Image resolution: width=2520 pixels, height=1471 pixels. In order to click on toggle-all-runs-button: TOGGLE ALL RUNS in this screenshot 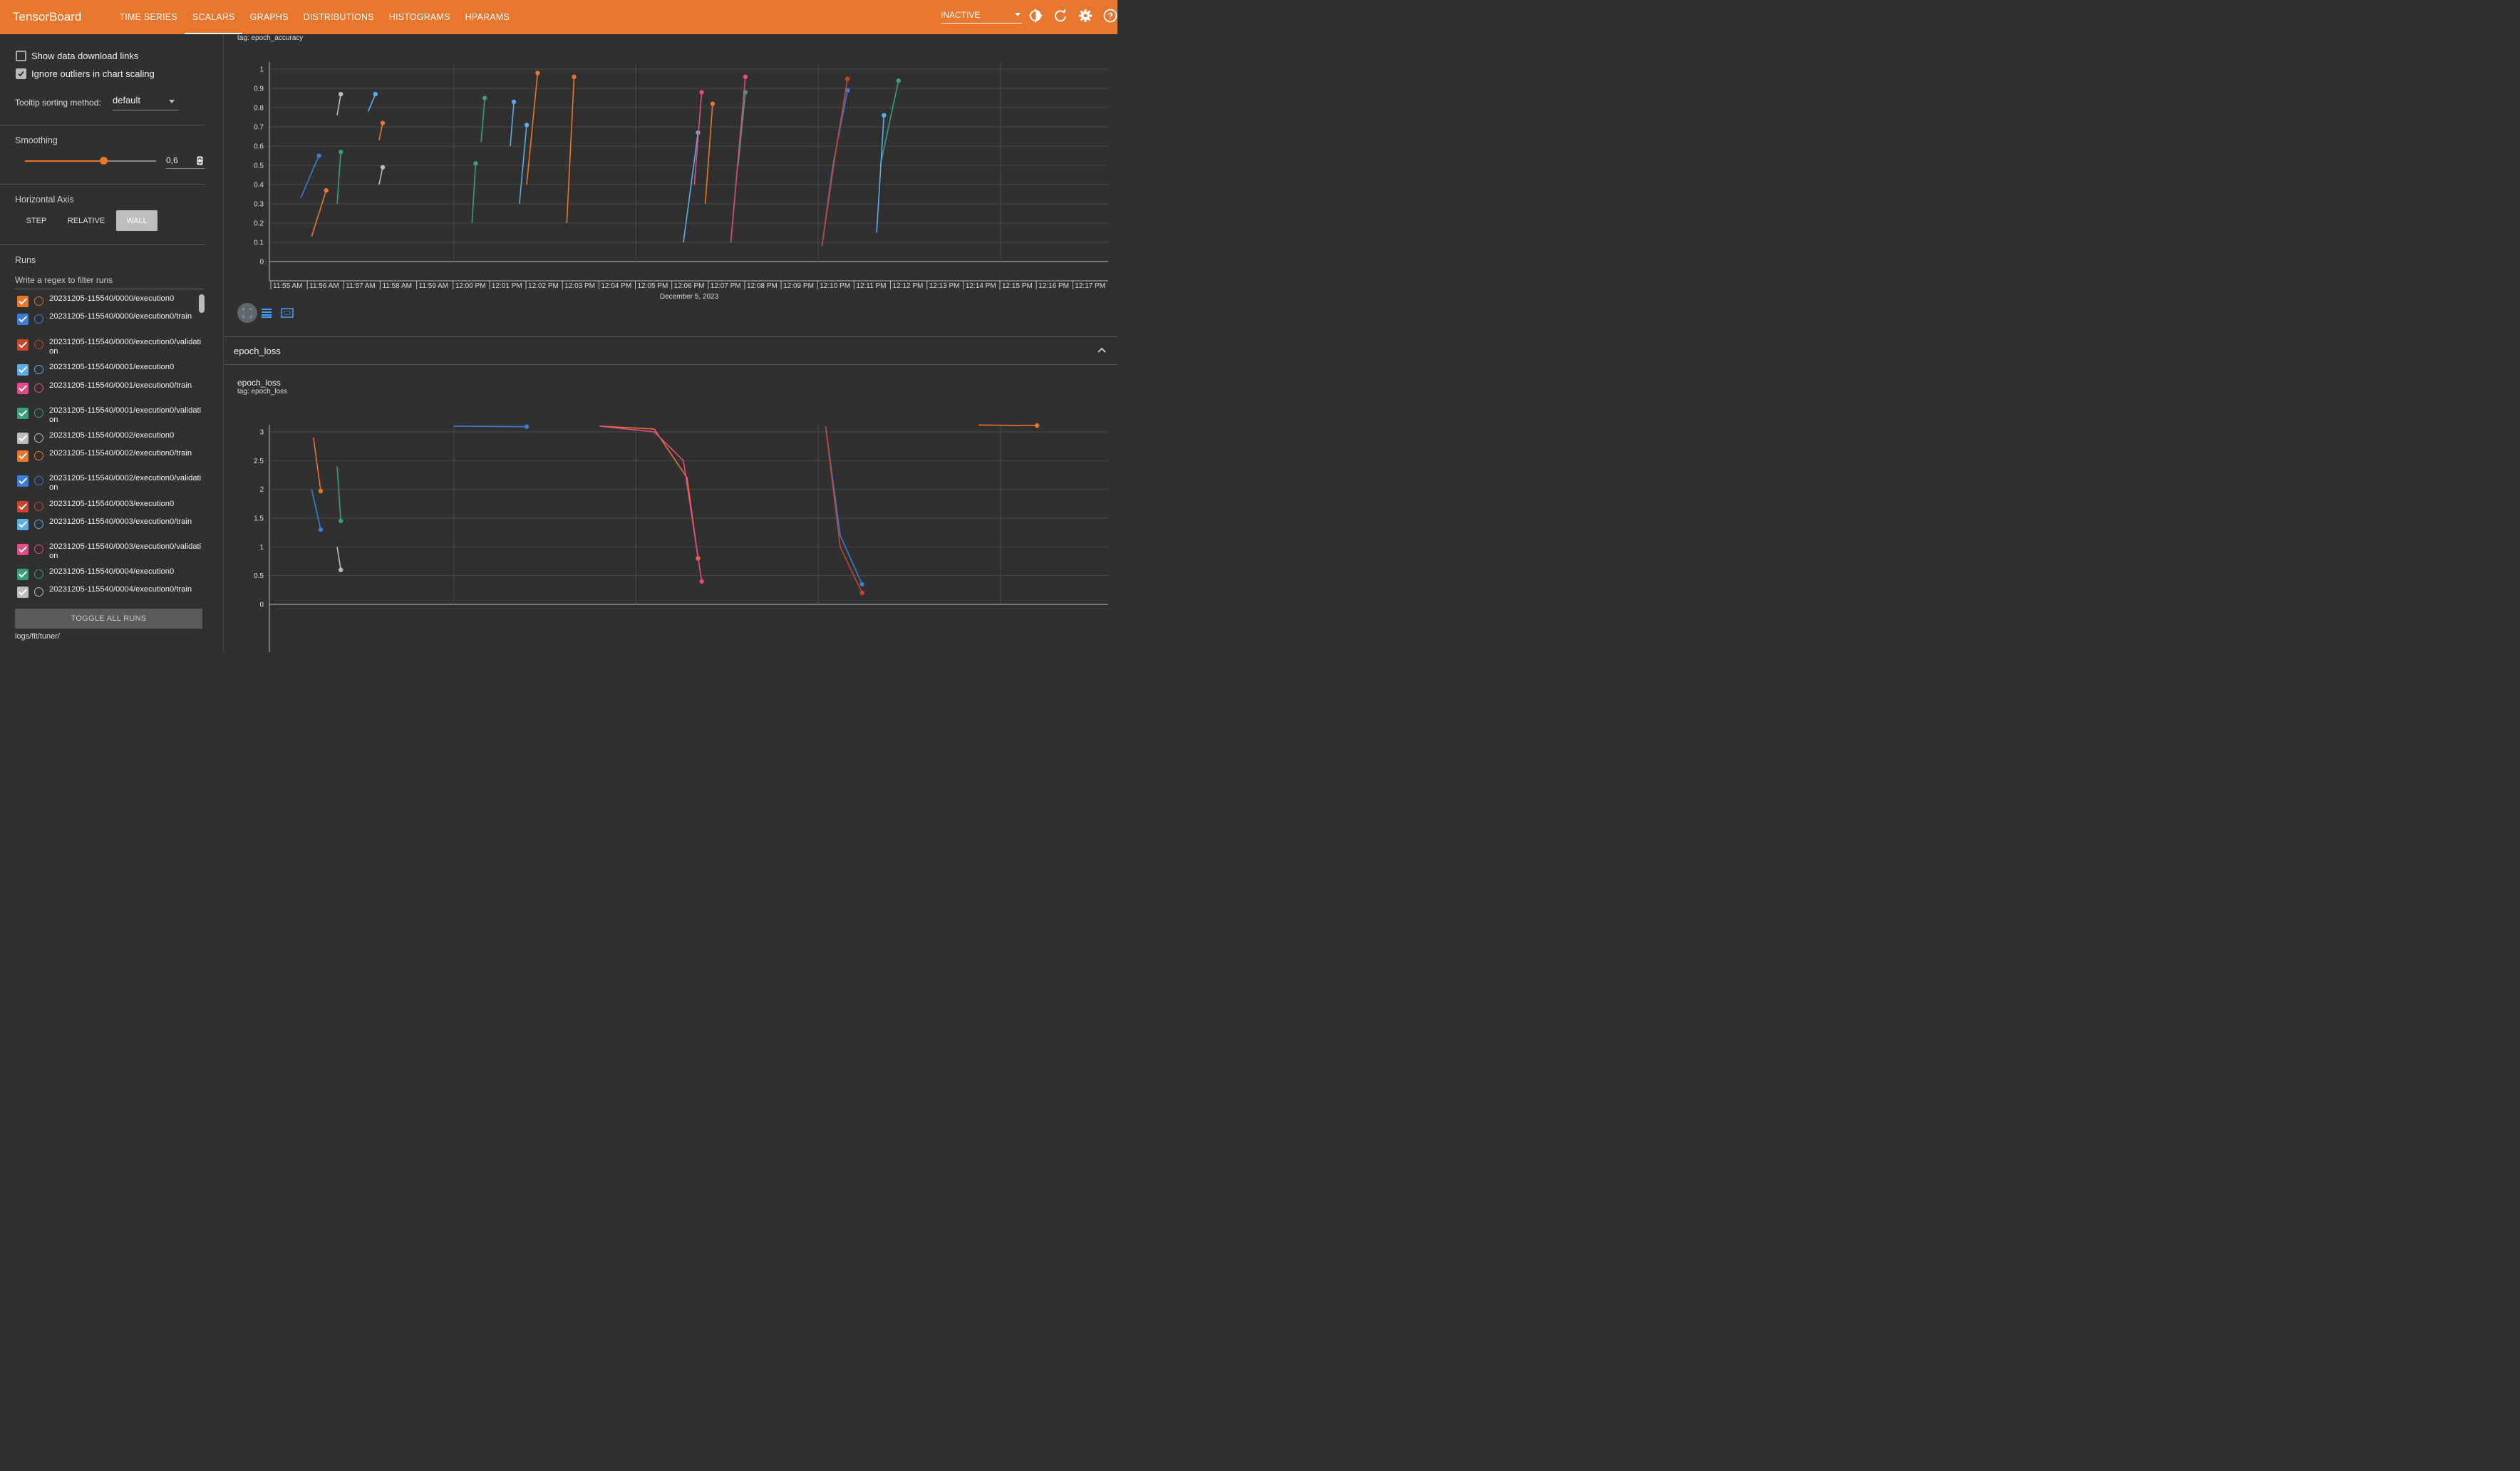, I will do `click(108, 619)`.